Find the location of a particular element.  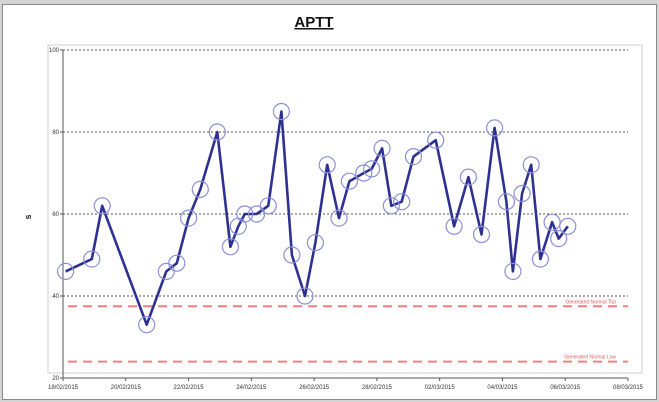

y-tick-label: 40 is located at coordinates (55, 297).